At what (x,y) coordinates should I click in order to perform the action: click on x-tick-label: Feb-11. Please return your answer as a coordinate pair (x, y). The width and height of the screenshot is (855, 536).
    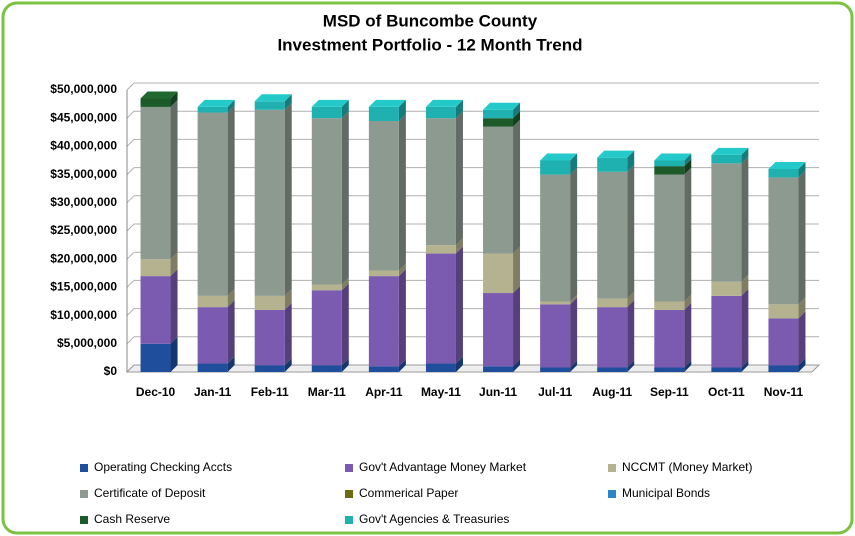
    Looking at the image, I should click on (270, 392).